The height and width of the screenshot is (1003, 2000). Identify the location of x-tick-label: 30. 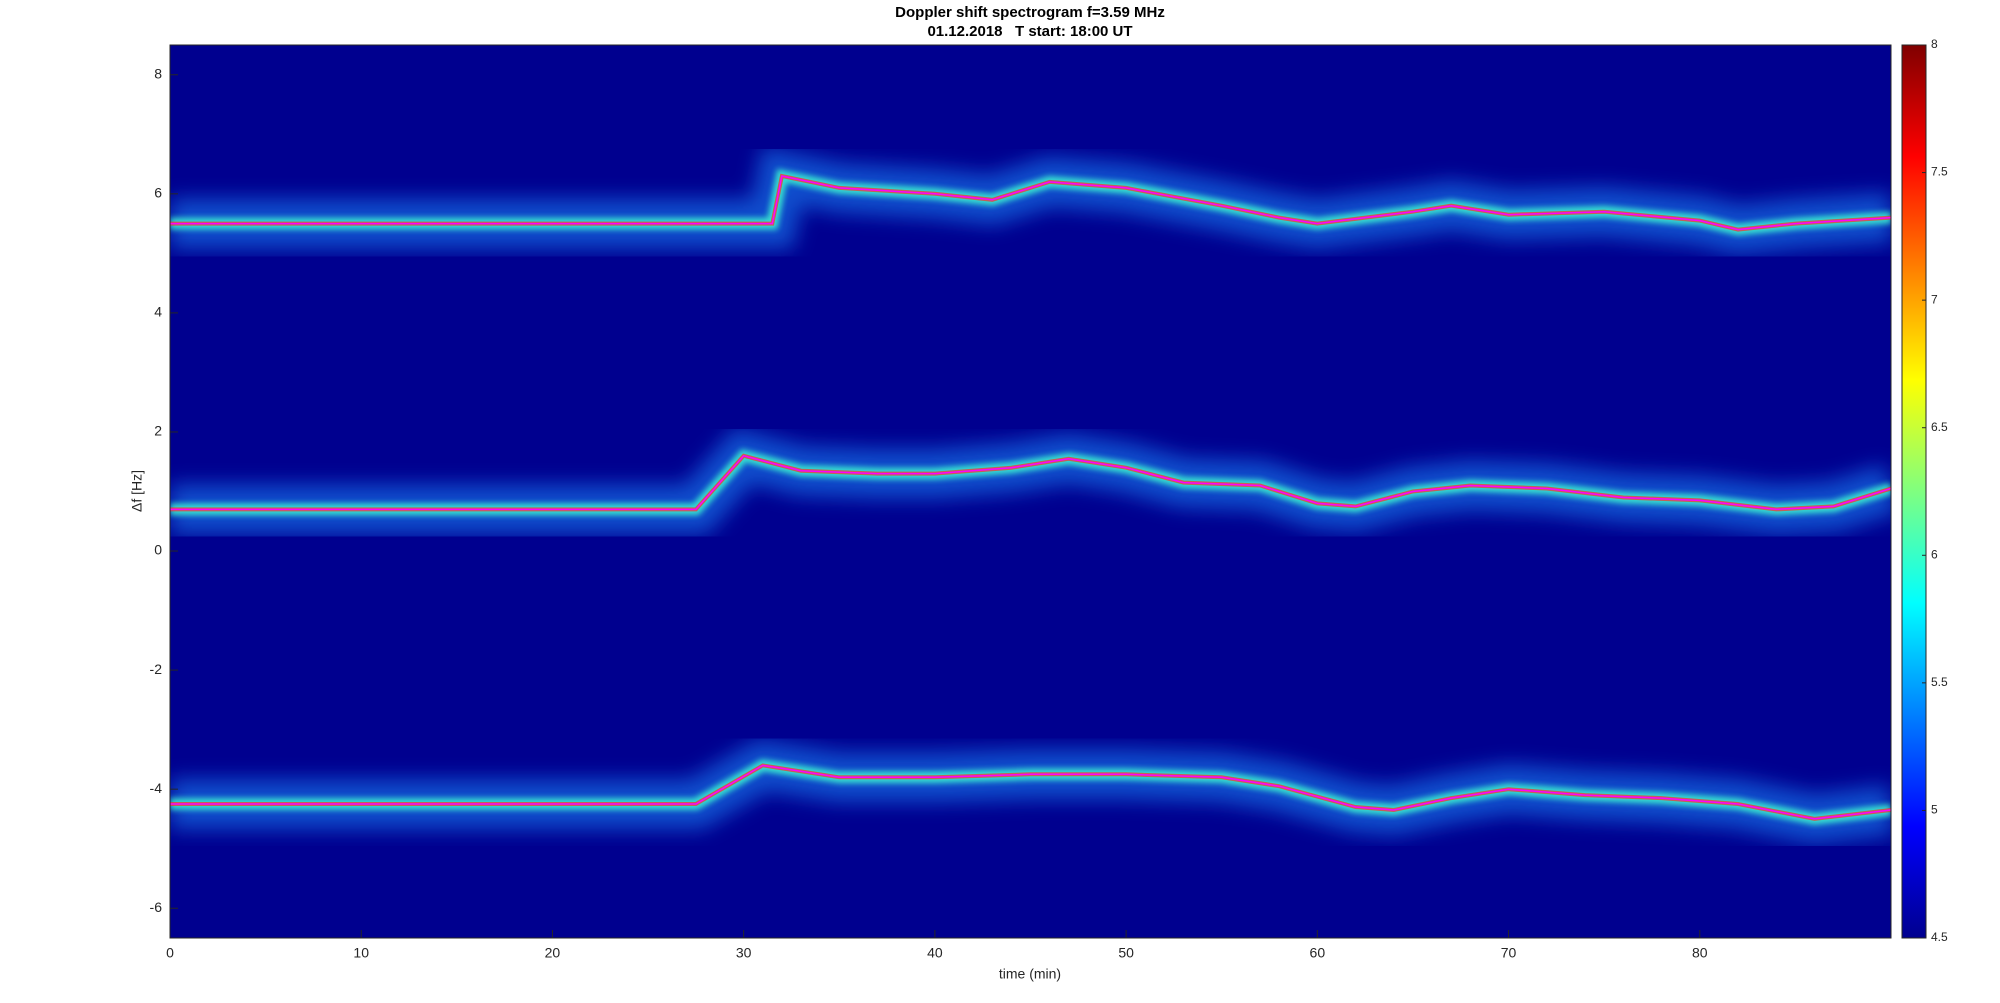
(744, 953).